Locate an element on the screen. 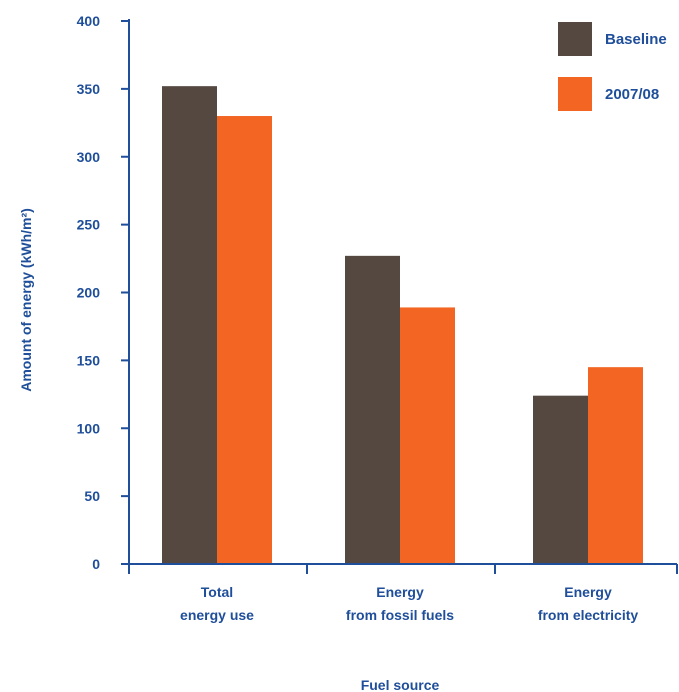 This screenshot has height=692, width=679. y-tick-label: 0 is located at coordinates (96, 564).